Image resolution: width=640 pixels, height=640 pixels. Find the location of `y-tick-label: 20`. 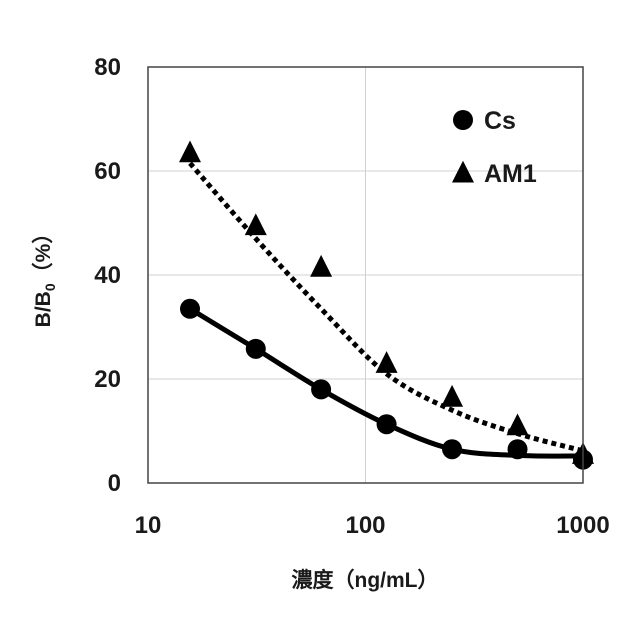

y-tick-label: 20 is located at coordinates (107, 379).